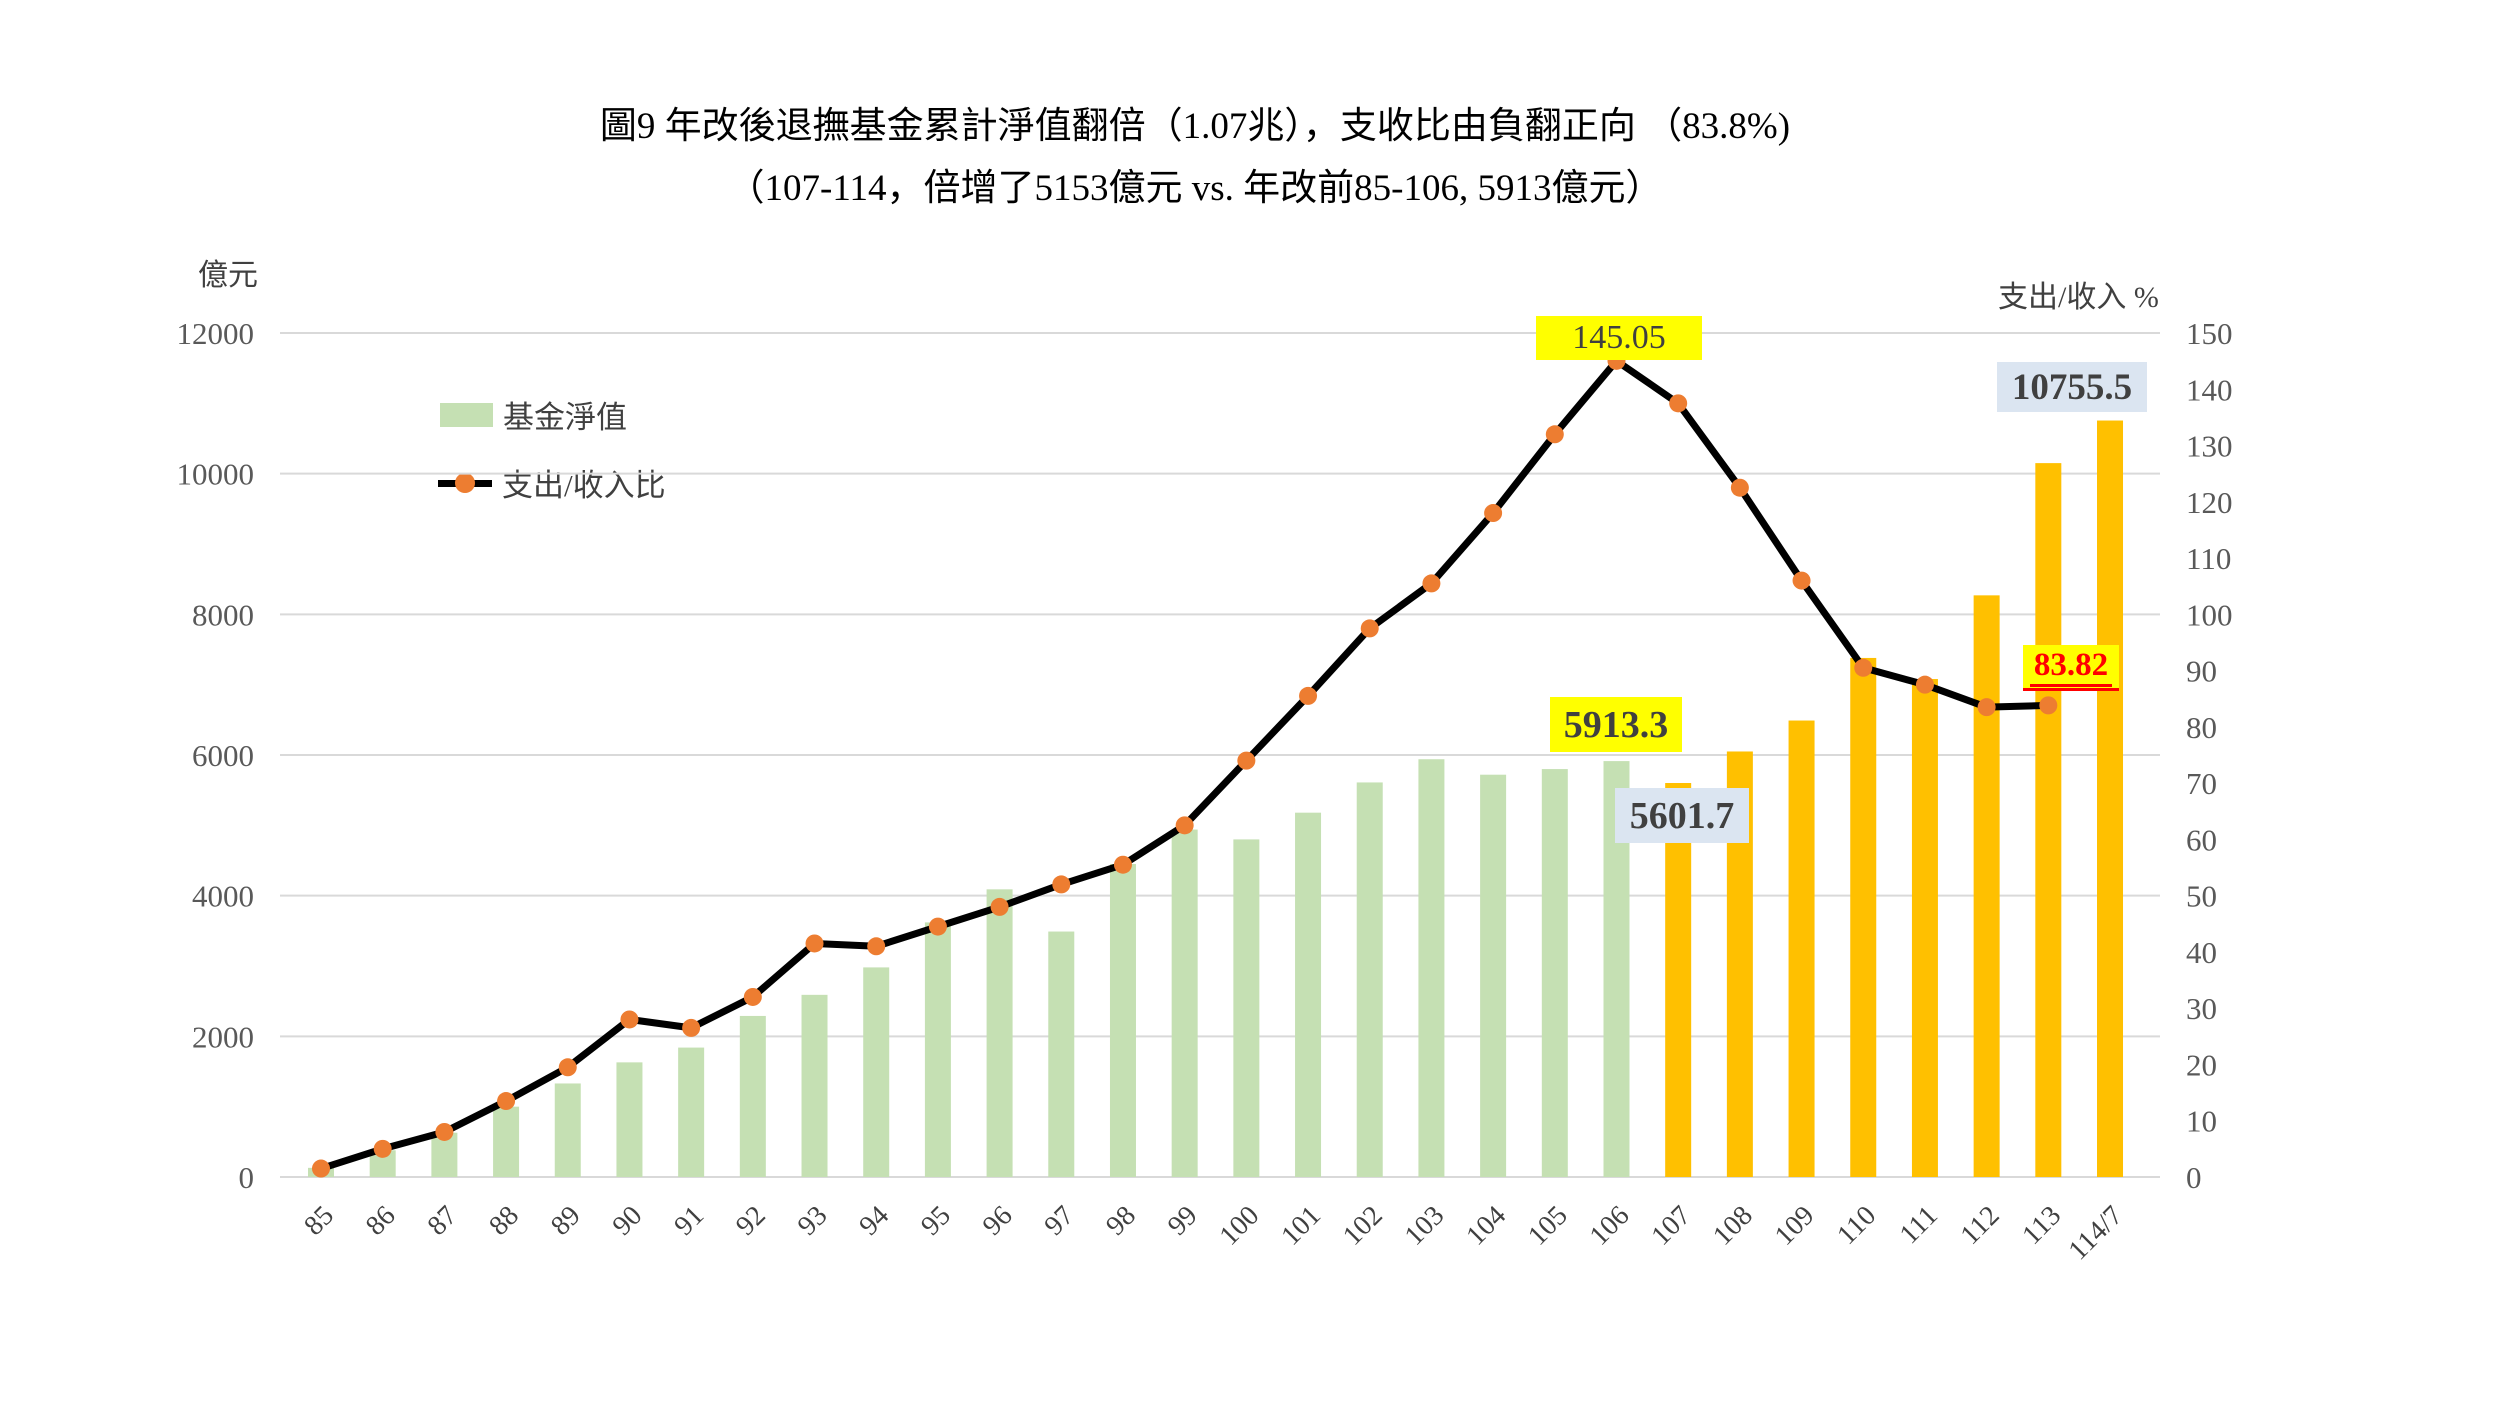 The height and width of the screenshot is (1406, 2500). What do you see at coordinates (2201, 896) in the screenshot?
I see `right-axis-tick-50: 50` at bounding box center [2201, 896].